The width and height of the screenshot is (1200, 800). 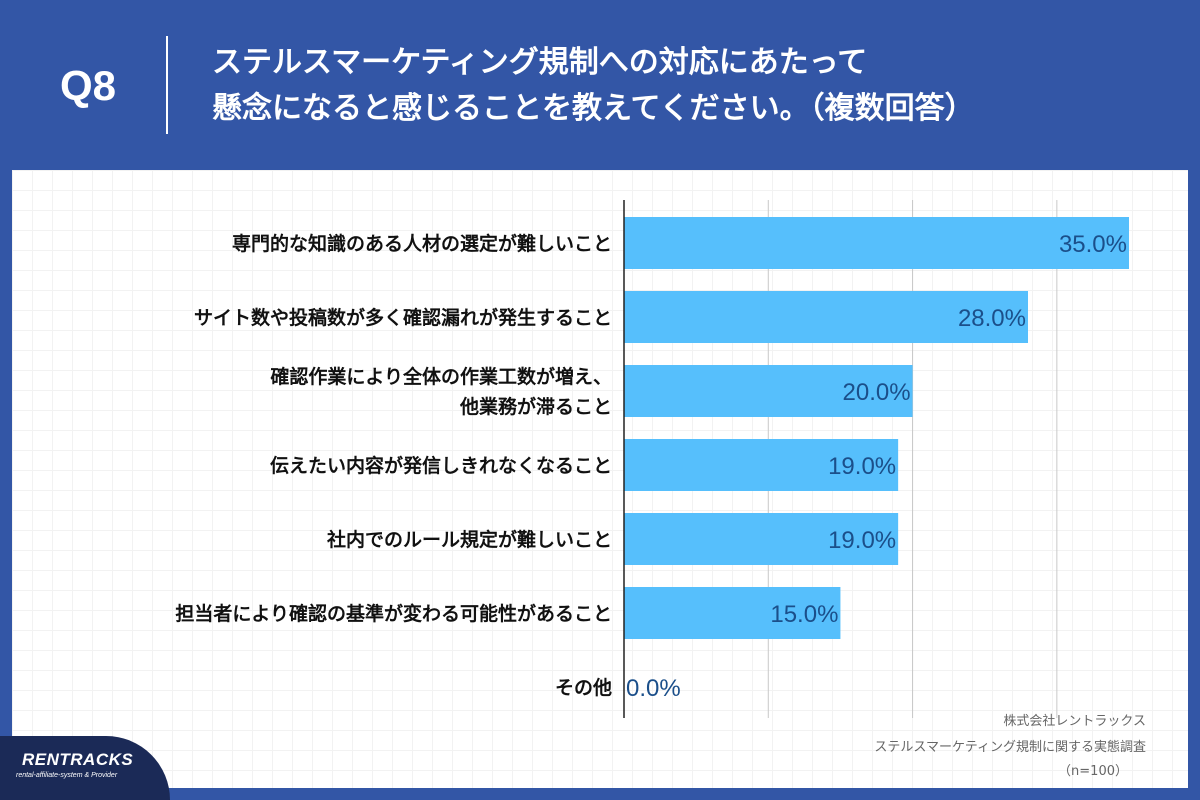 What do you see at coordinates (1010, 747) in the screenshot?
I see `source-survey: ステルスマーケティング規制に関する実態調査` at bounding box center [1010, 747].